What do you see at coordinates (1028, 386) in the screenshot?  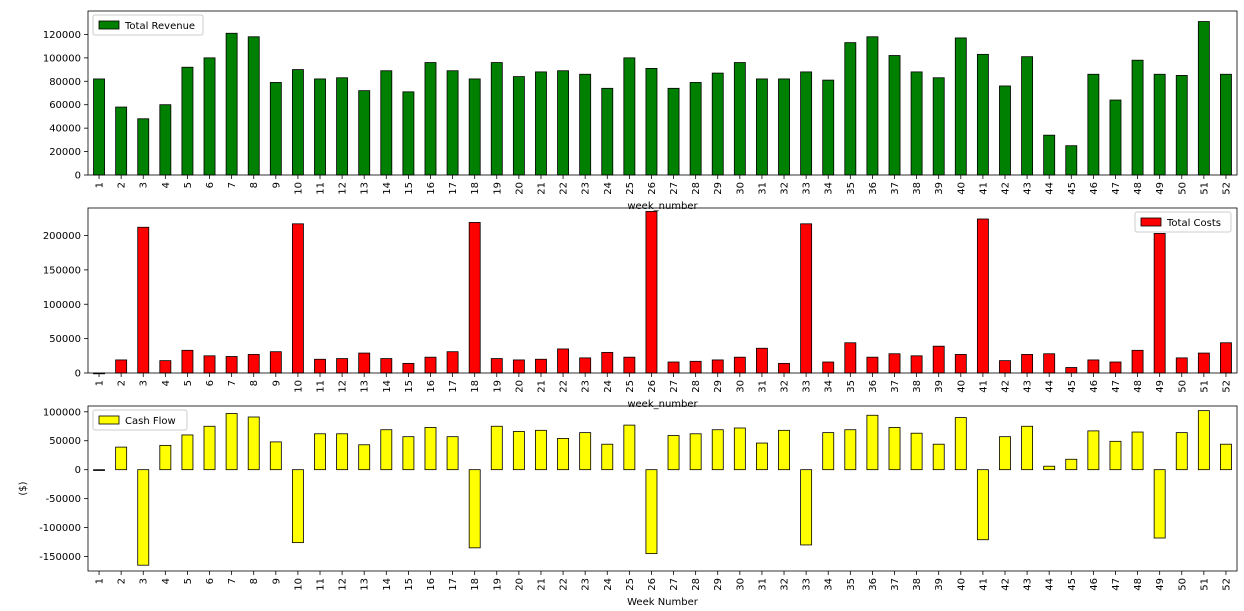 I see `x-tick-label: 43` at bounding box center [1028, 386].